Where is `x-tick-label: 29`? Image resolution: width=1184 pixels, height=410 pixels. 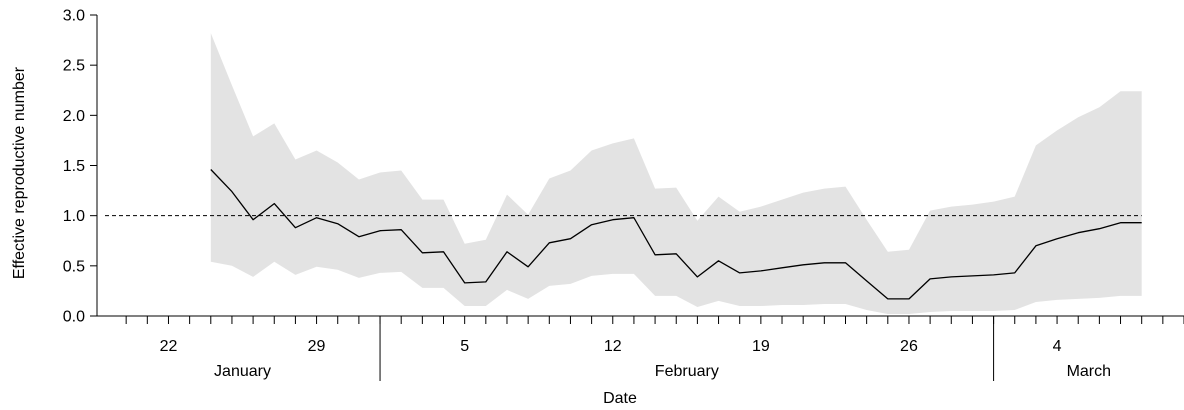 x-tick-label: 29 is located at coordinates (317, 346).